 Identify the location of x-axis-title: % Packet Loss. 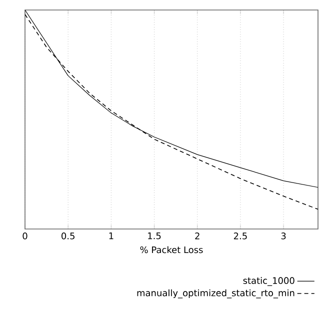
(171, 250).